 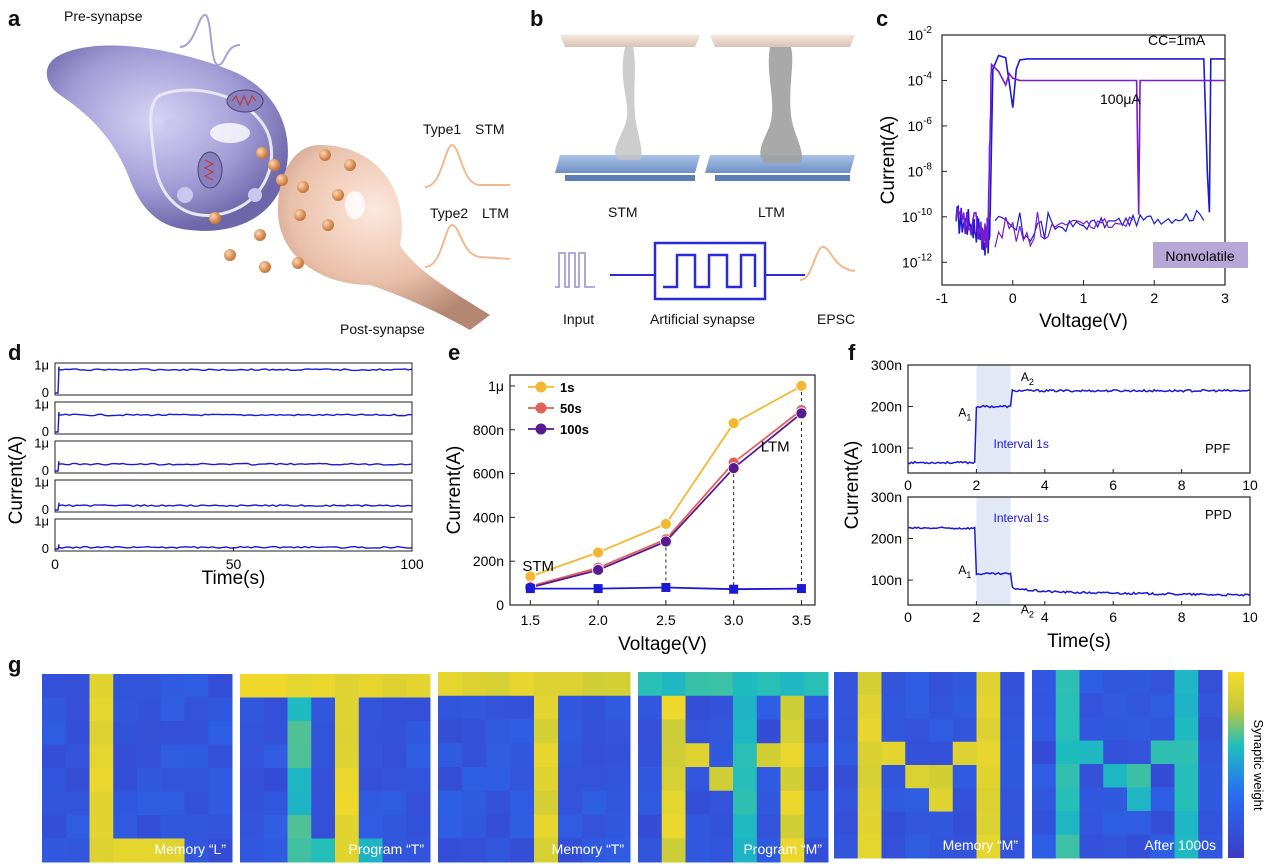 What do you see at coordinates (41, 404) in the screenshot?
I see `subplot-ytick-label: 1μ` at bounding box center [41, 404].